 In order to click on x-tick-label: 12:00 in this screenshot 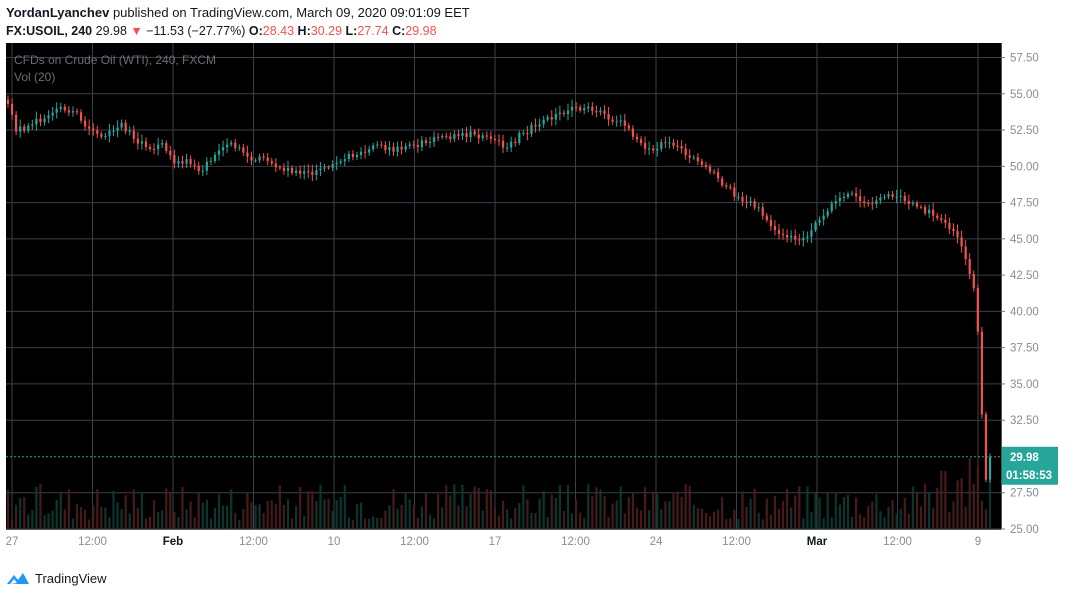, I will do `click(253, 542)`.